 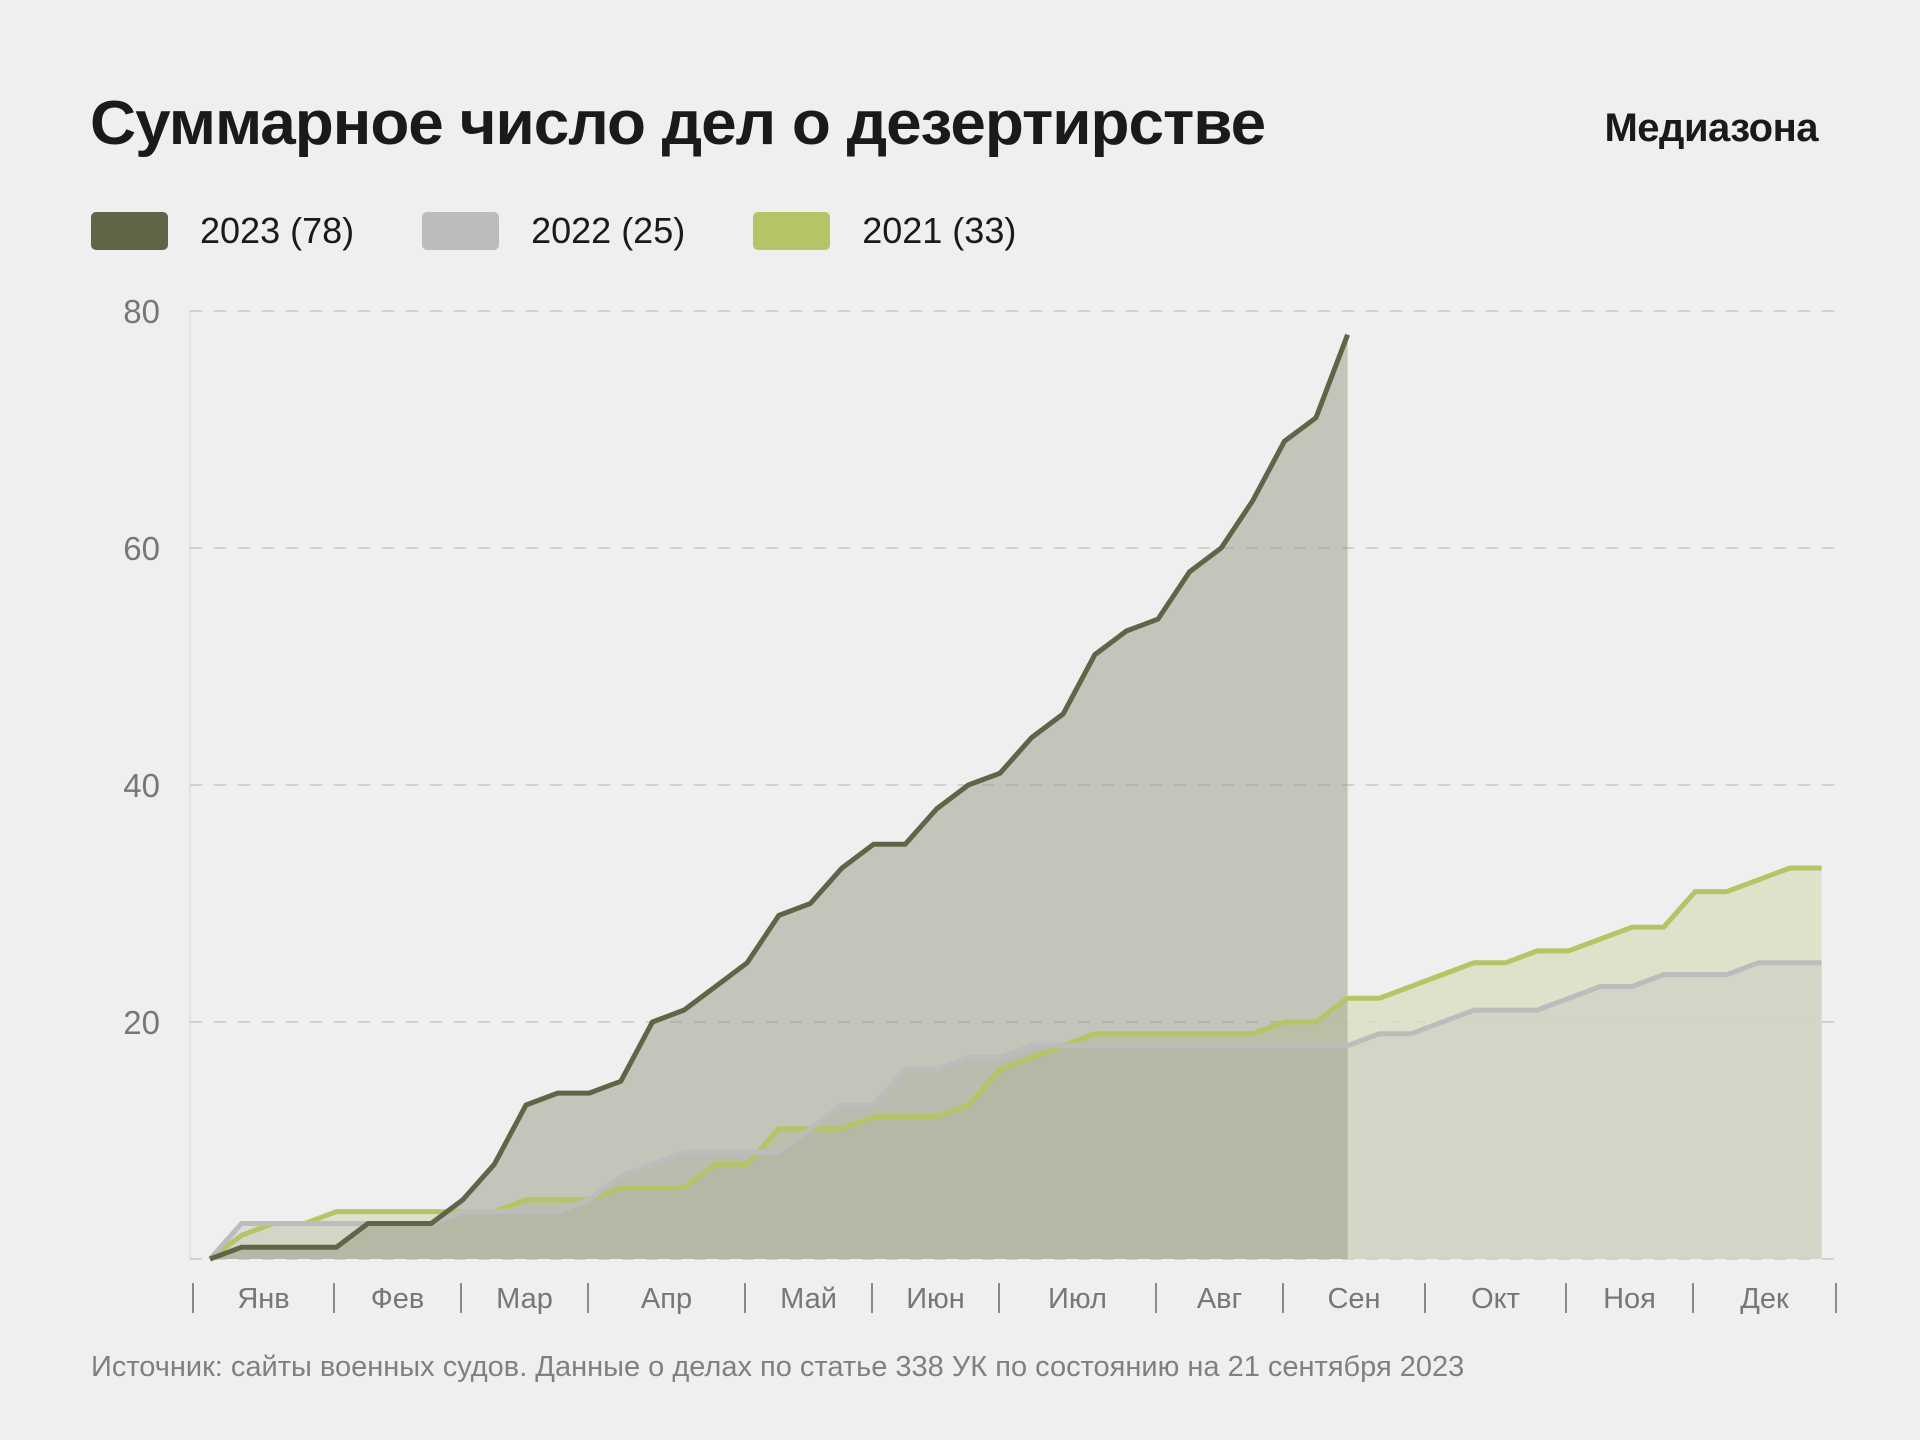 What do you see at coordinates (141, 311) in the screenshot?
I see `y-tick-label-80: 80` at bounding box center [141, 311].